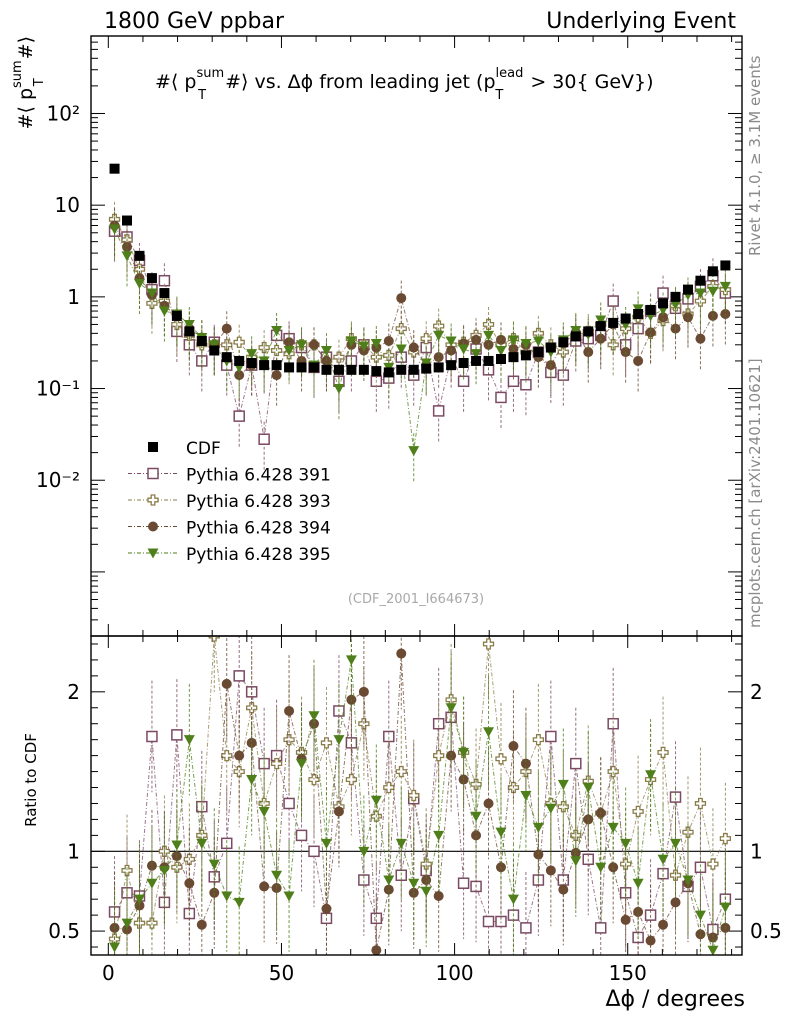 The height and width of the screenshot is (1024, 786). Describe the element at coordinates (281, 973) in the screenshot. I see `x-tick-label: 50` at that location.